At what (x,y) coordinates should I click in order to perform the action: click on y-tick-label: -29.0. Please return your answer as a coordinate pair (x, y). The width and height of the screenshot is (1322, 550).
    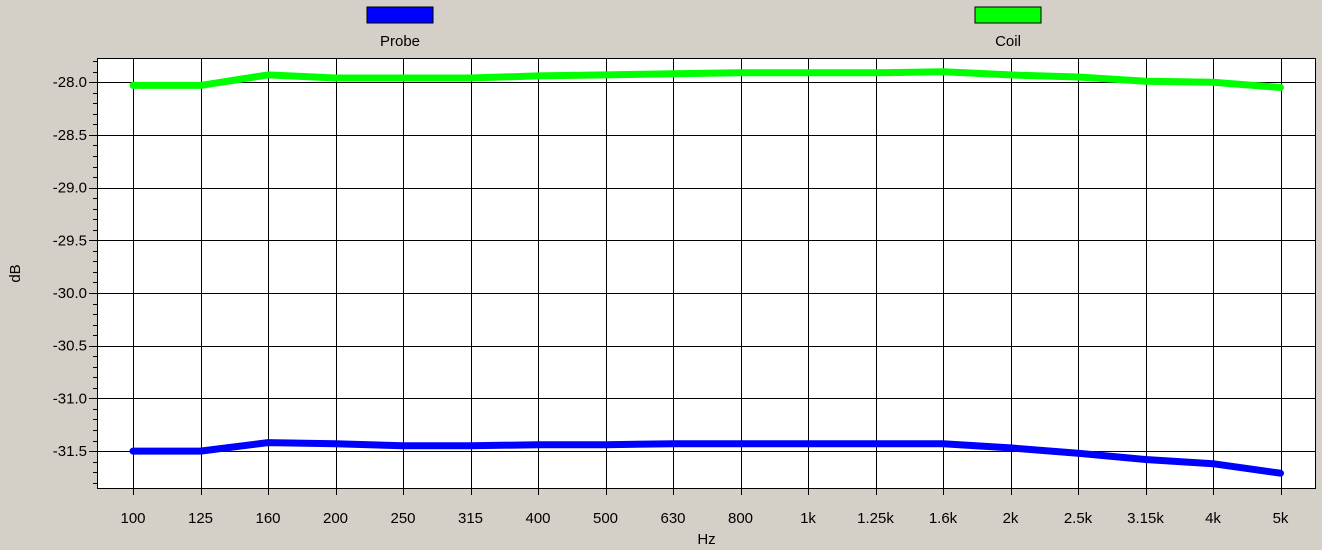
    Looking at the image, I should click on (70, 188).